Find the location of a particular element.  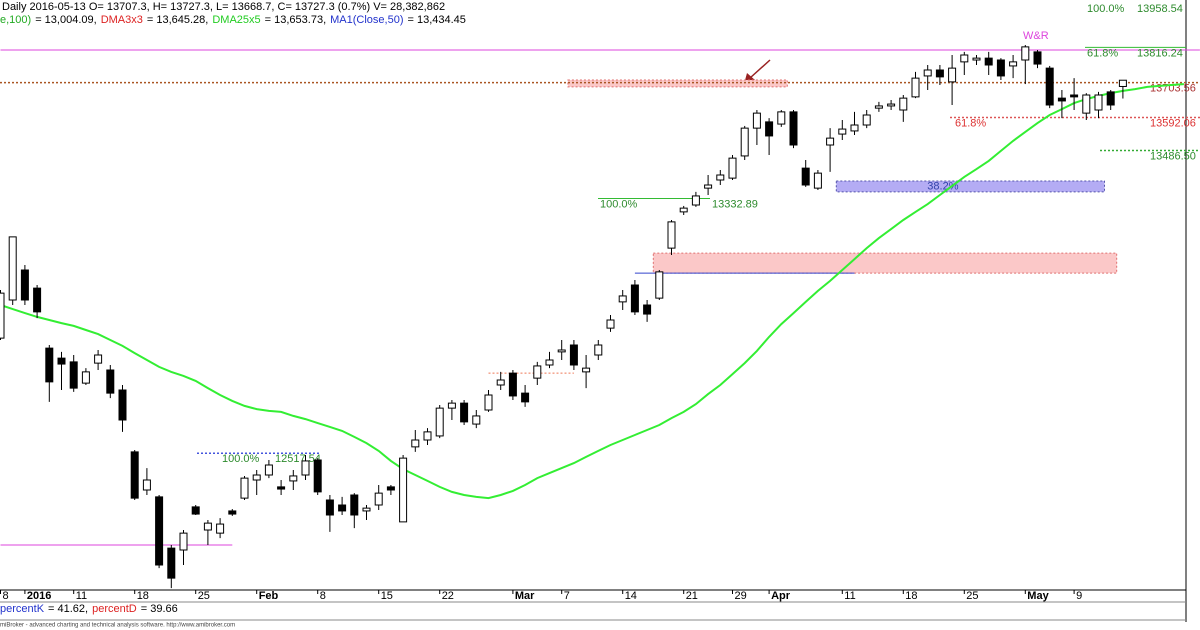

x-tick-label: 29 is located at coordinates (741, 596).